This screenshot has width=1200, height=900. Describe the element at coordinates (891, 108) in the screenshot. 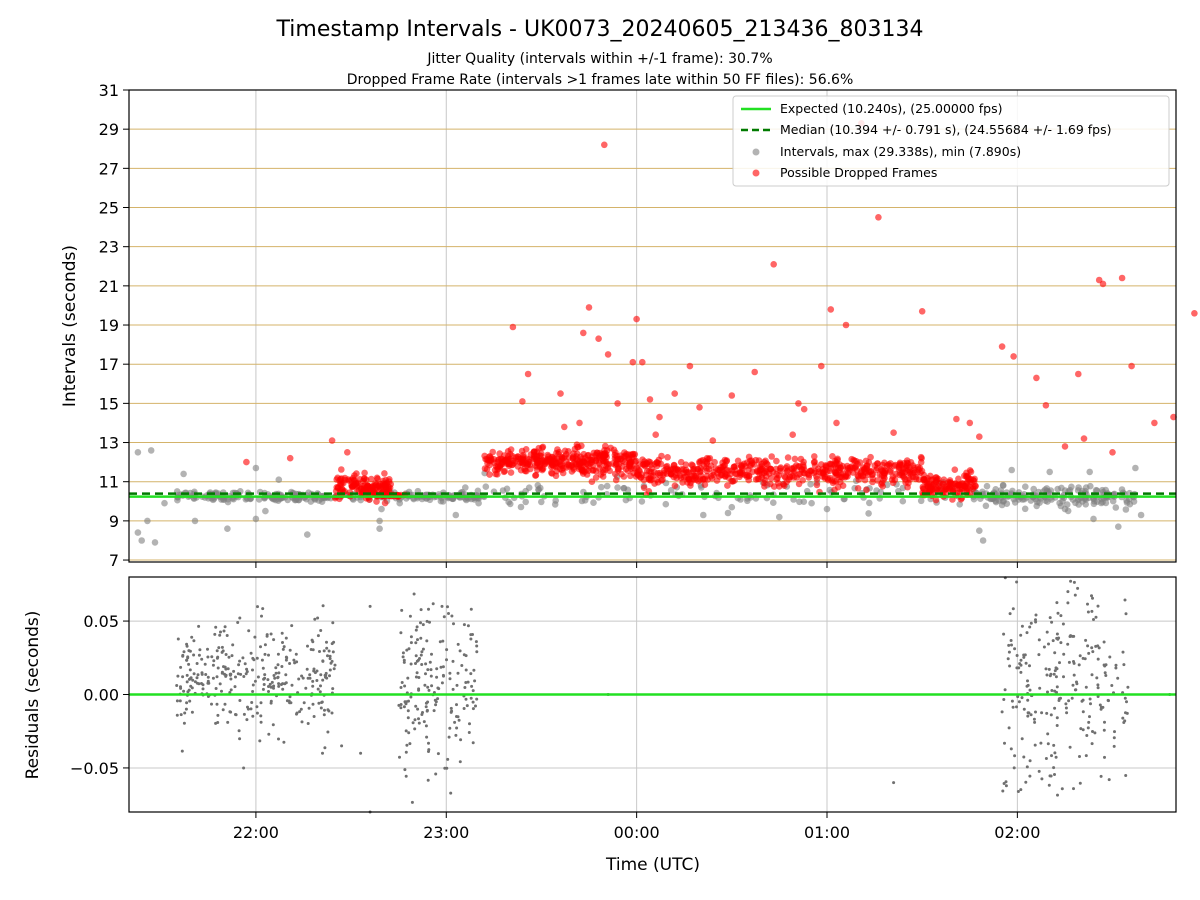

I see `legend-expected-label: Expected (10.240s), (25.00000 fps)` at that location.